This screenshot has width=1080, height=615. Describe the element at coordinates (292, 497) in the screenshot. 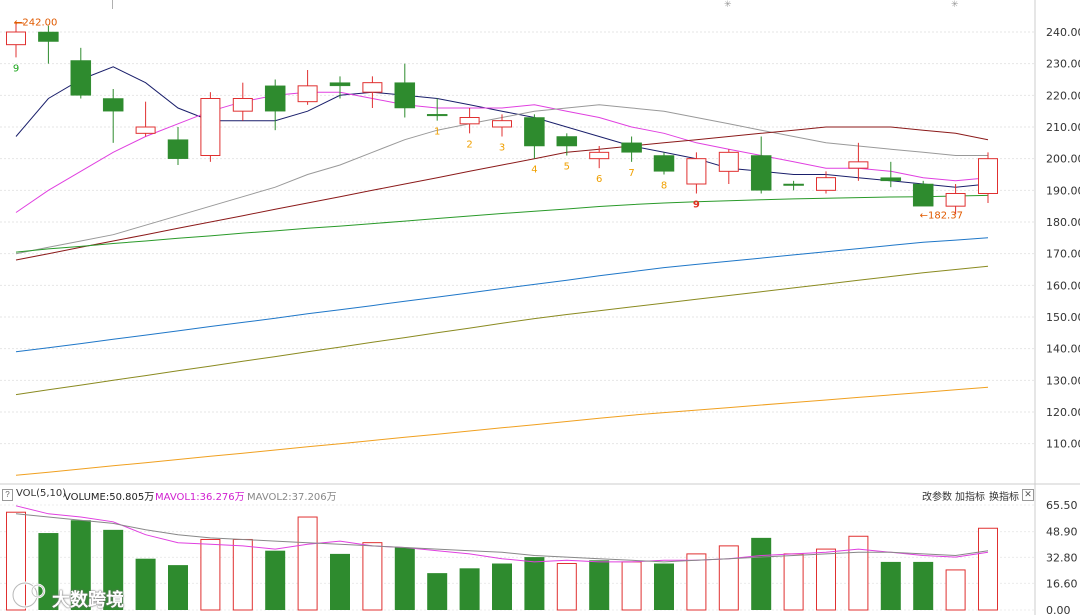

I see `mavol2-value: MAVOL2:37.206万` at that location.